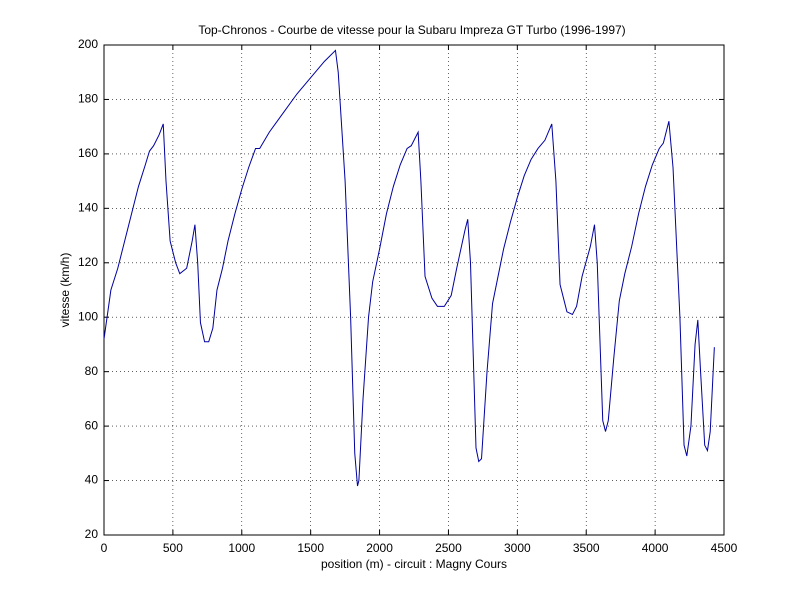  I want to click on x-tick-label: 0, so click(104, 548).